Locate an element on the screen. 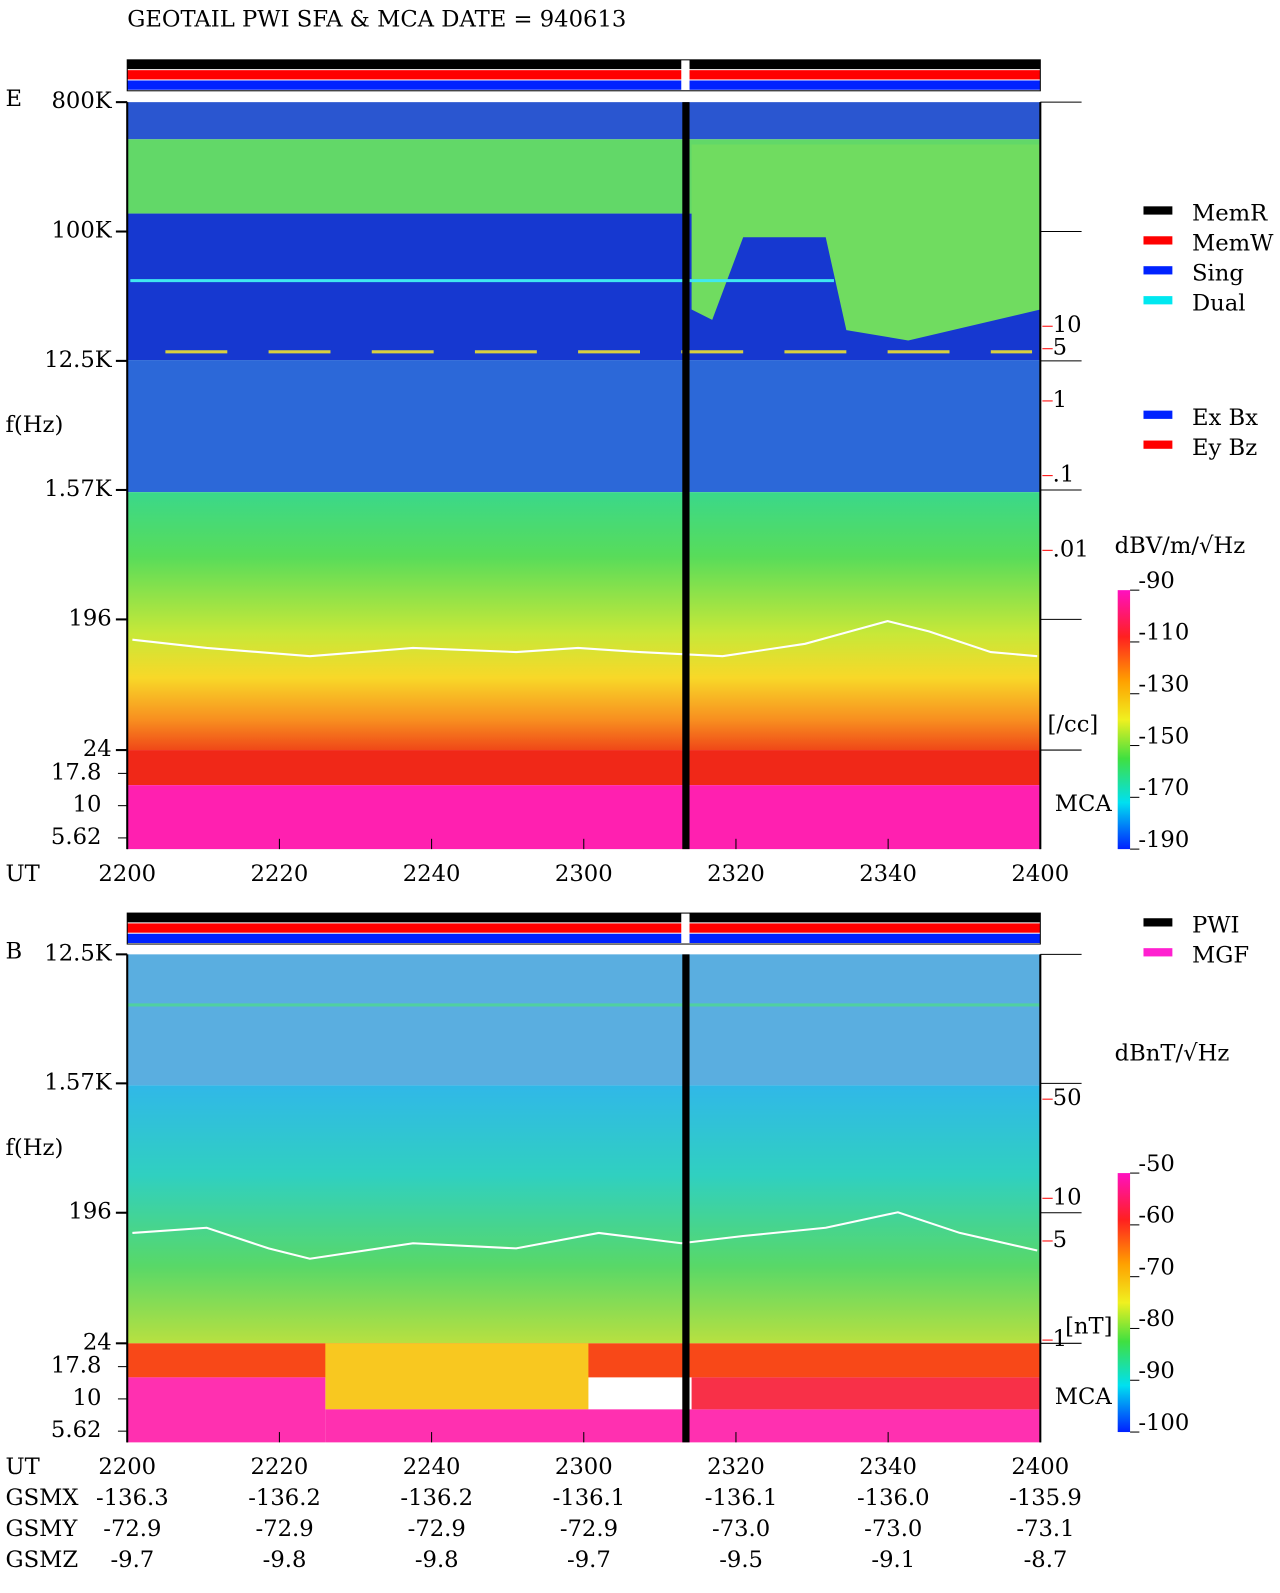 This screenshot has height=1593, width=1280. y2-tick-label: 10 is located at coordinates (1067, 325).